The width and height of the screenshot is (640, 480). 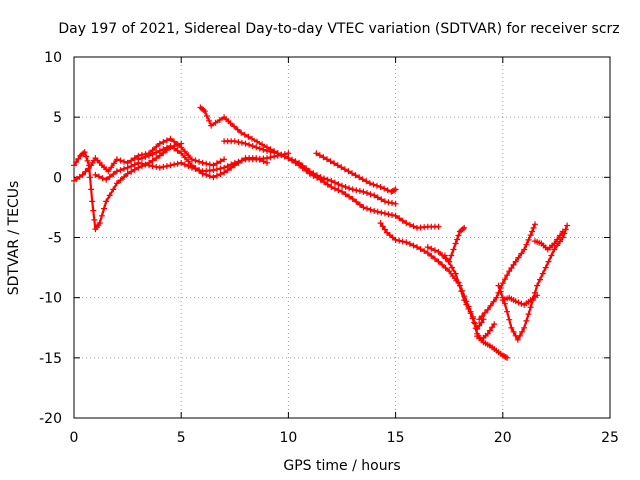 What do you see at coordinates (202, 162) in the screenshot?
I see `series-sat-d` at bounding box center [202, 162].